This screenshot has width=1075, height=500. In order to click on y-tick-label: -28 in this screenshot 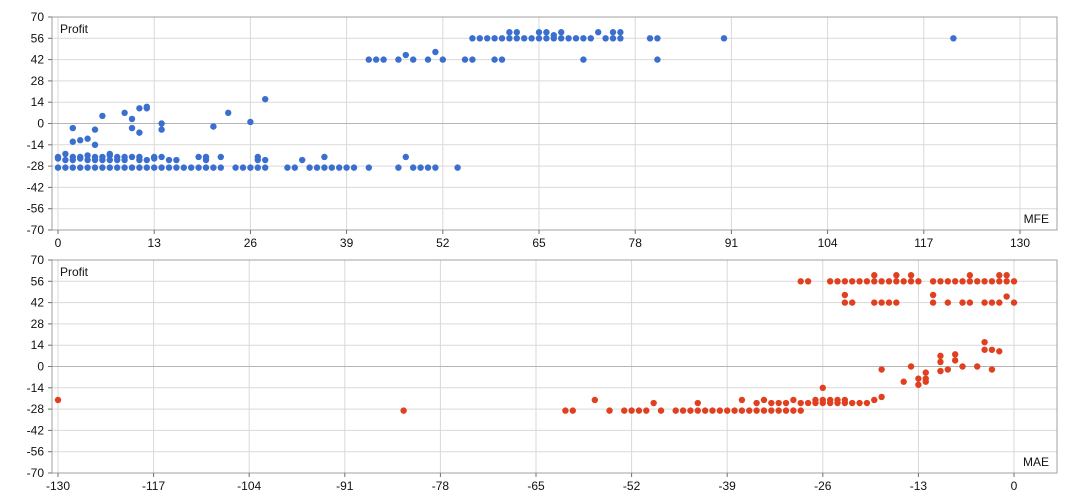, I will do `click(36, 409)`.